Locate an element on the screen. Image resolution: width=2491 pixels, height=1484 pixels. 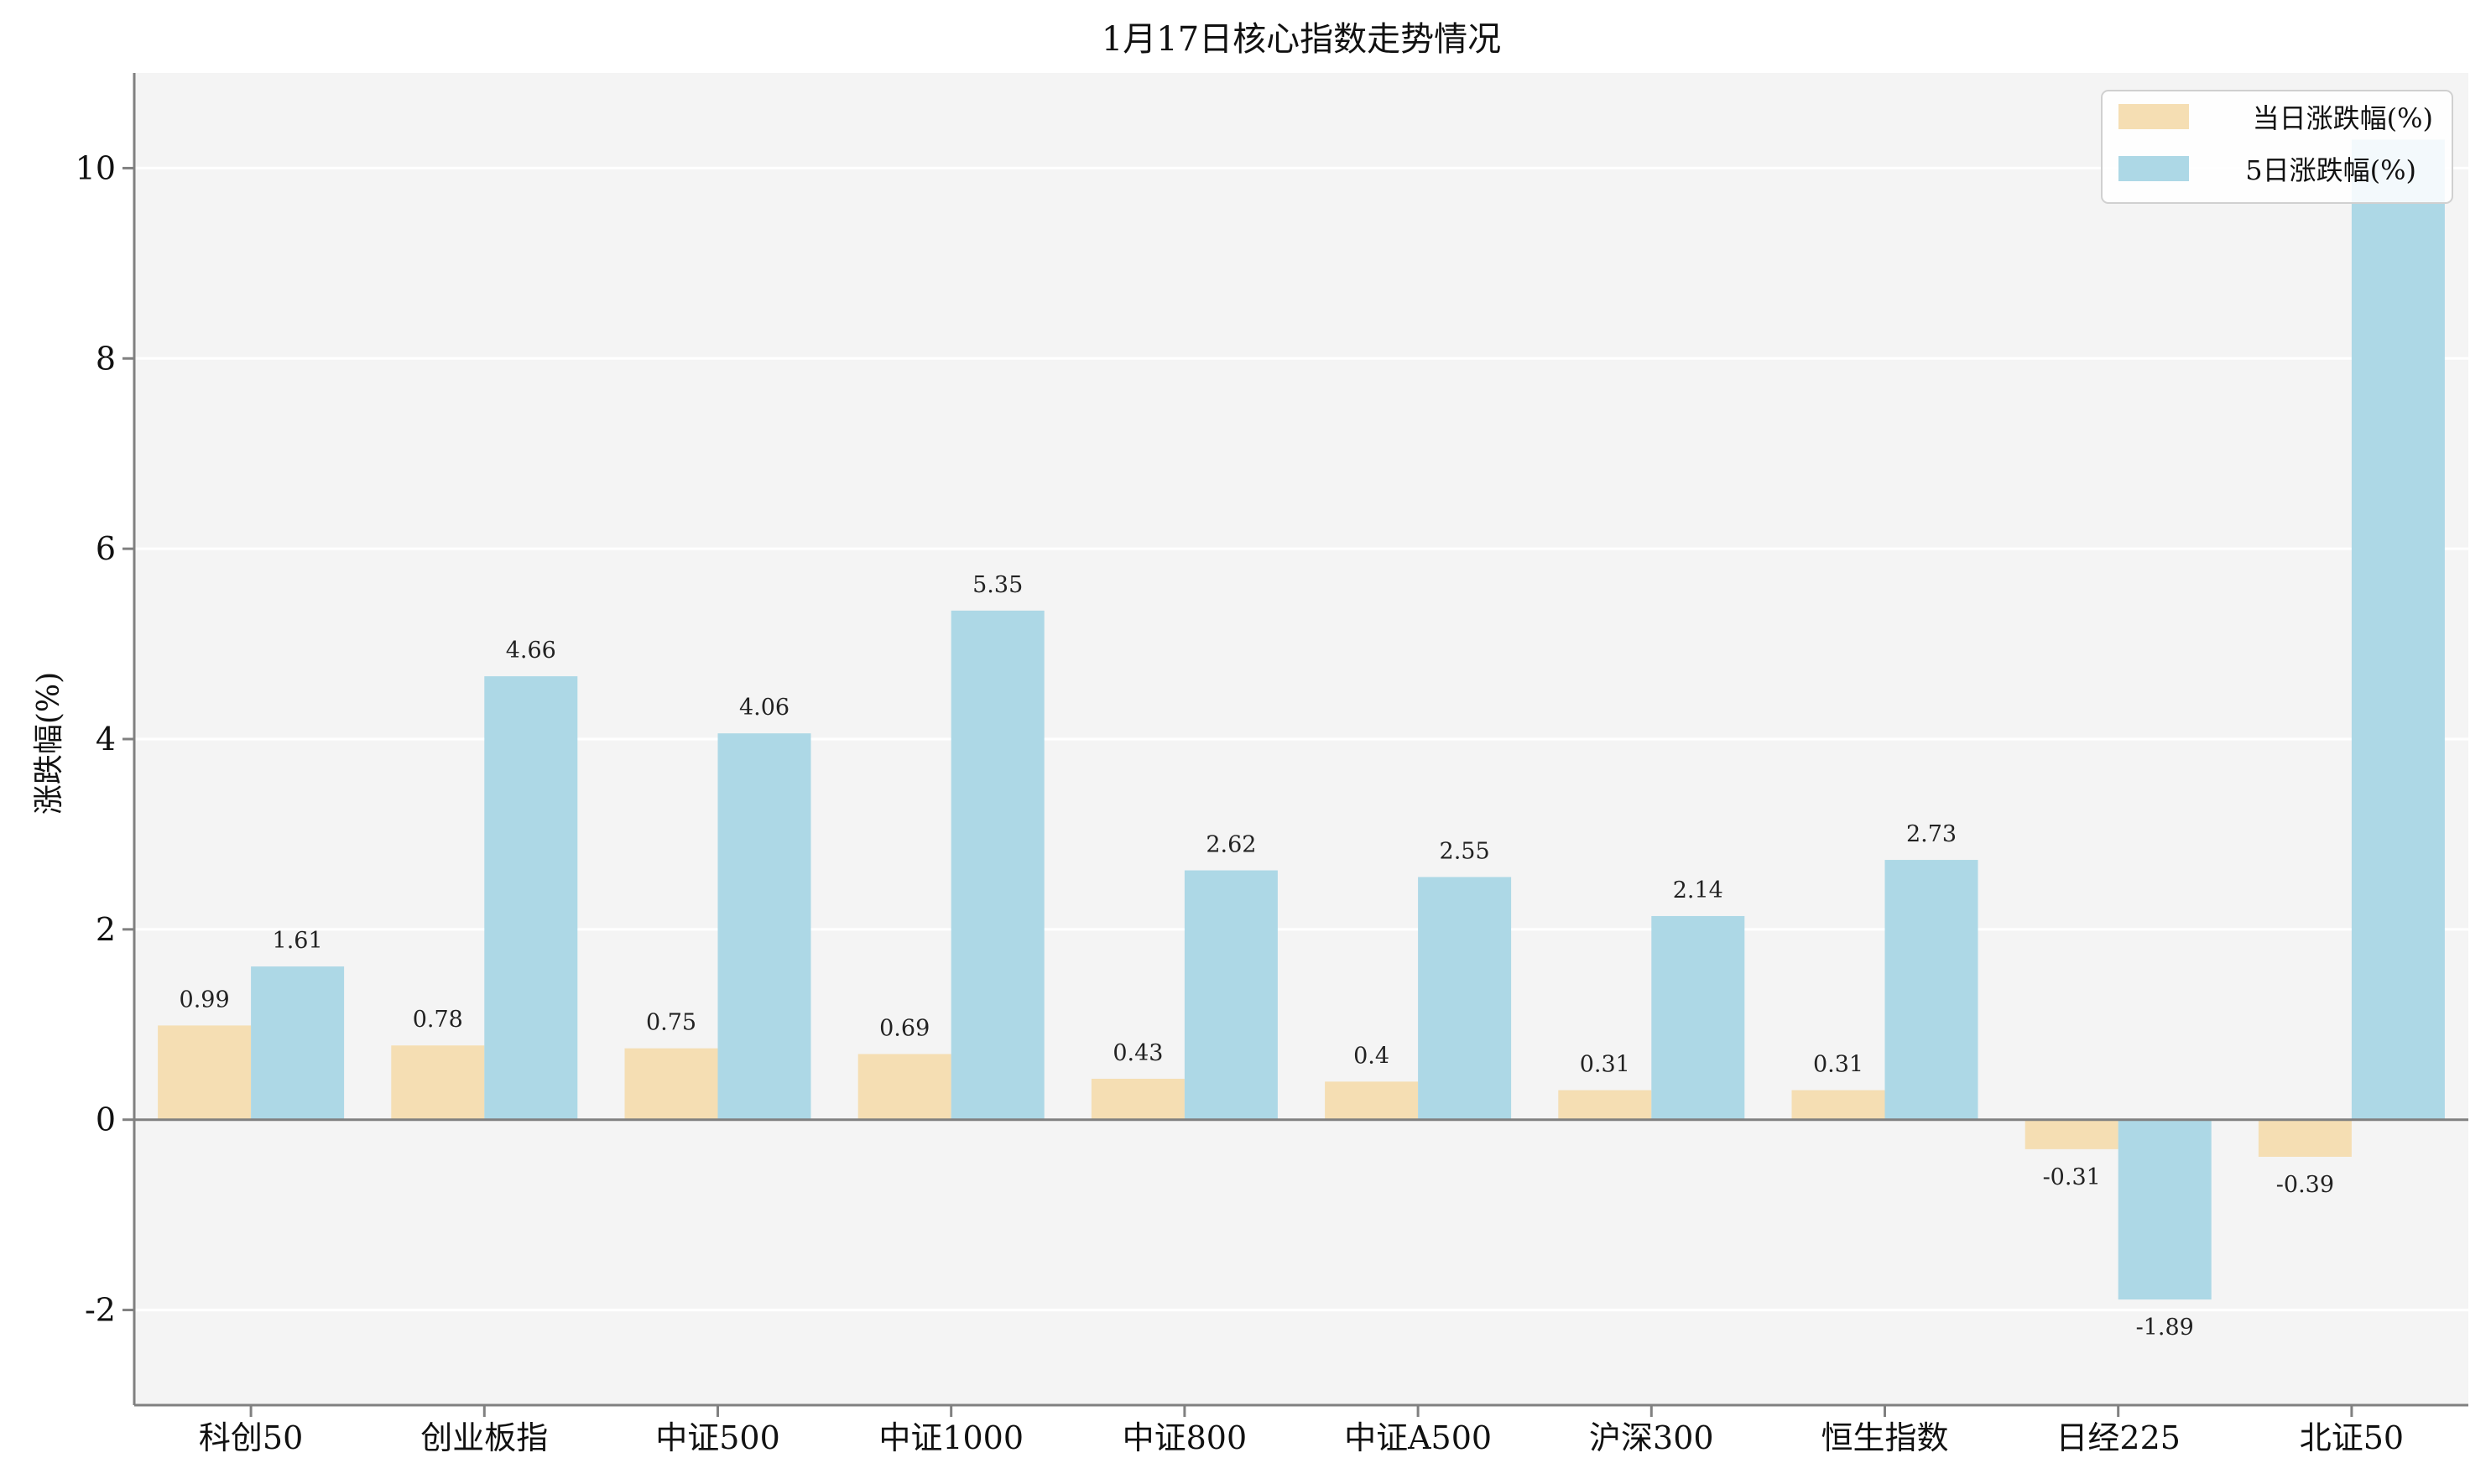
legend-box is located at coordinates (2277, 147).